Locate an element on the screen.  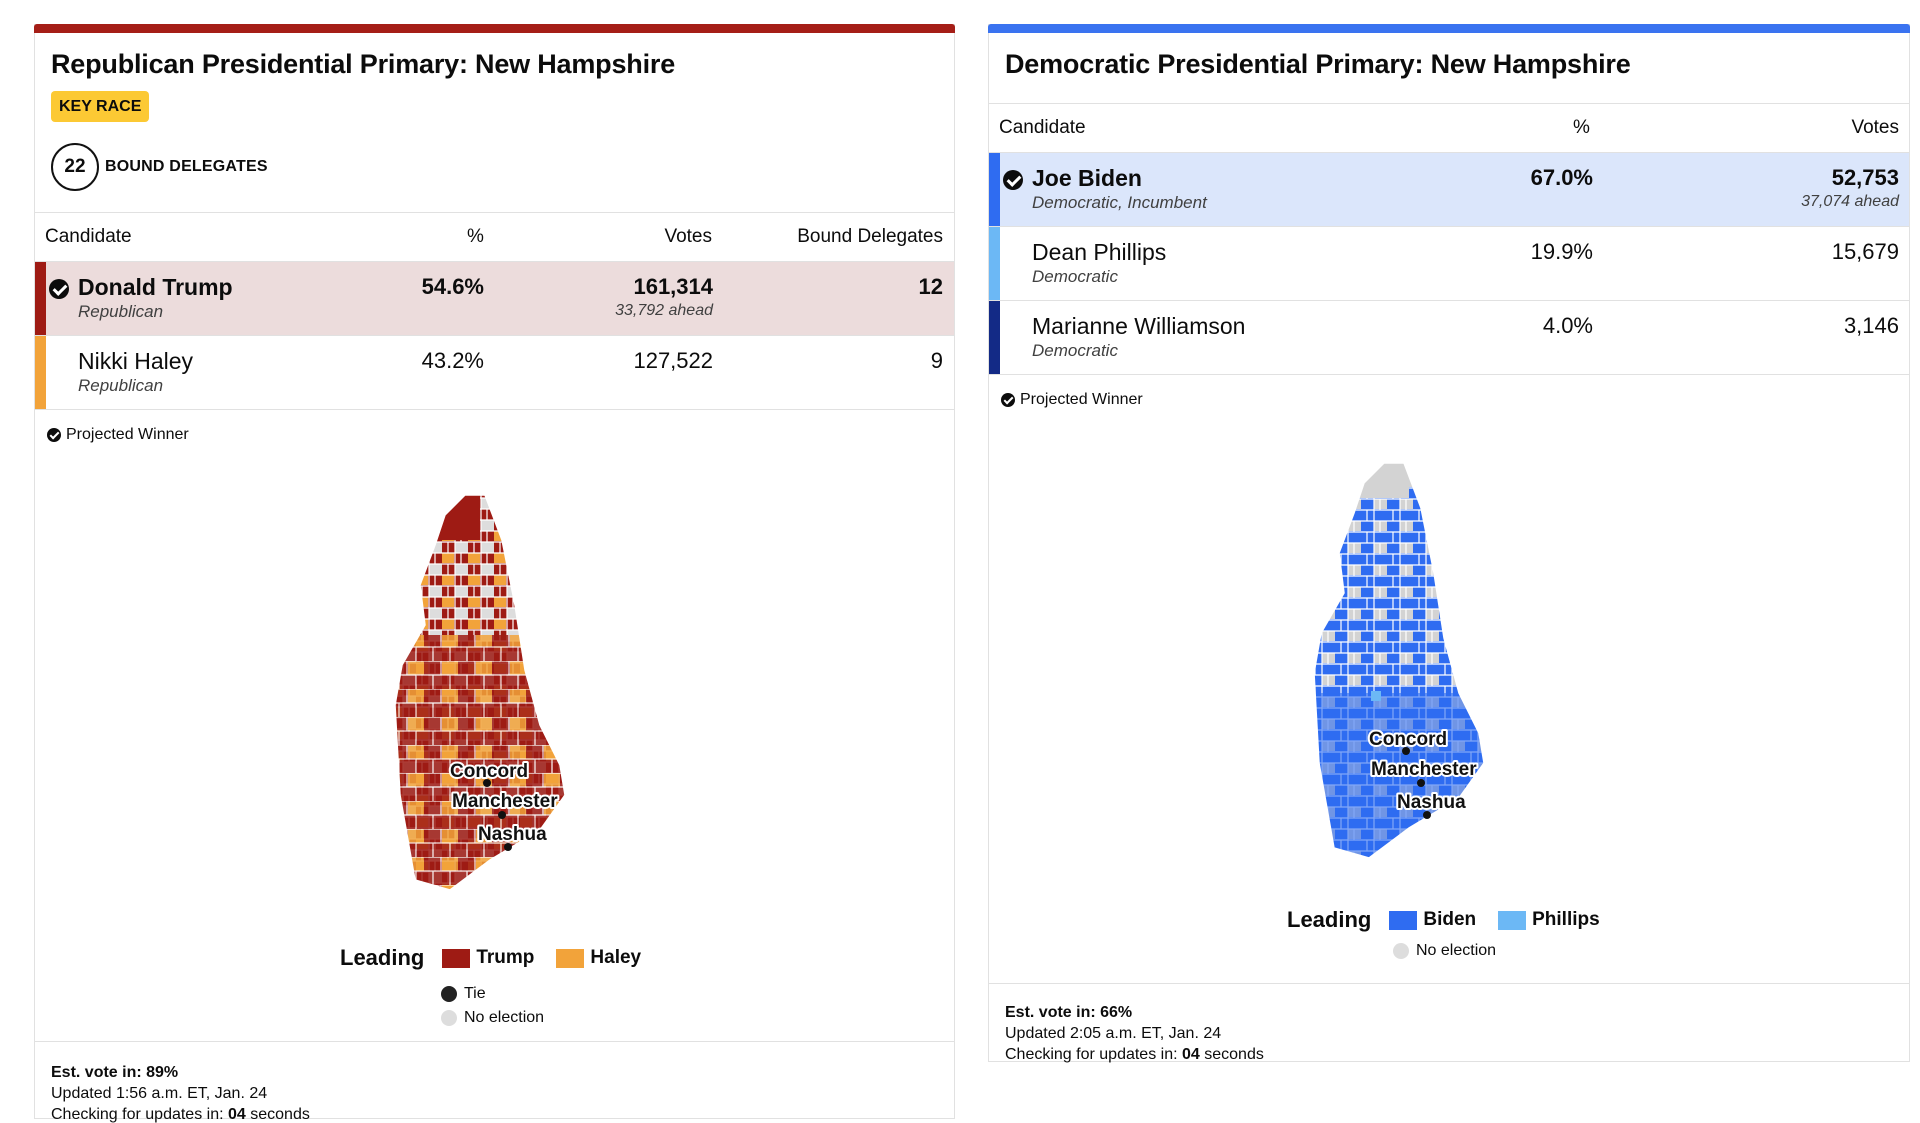
candidate-percent: 67.0% is located at coordinates (1561, 177).